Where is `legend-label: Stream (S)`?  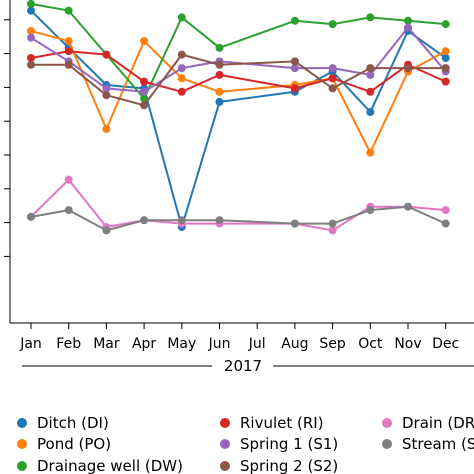 legend-label: Stream (S) is located at coordinates (438, 444).